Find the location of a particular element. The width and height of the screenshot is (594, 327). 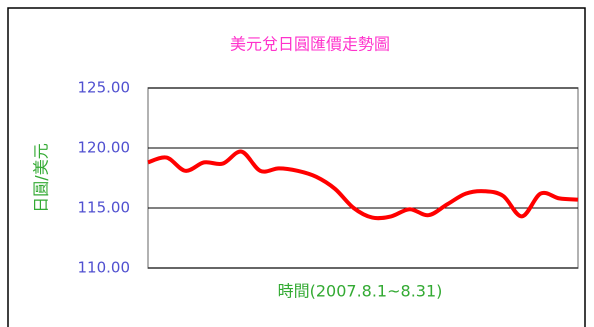

y-tick-label: 120.00 is located at coordinates (104, 148).